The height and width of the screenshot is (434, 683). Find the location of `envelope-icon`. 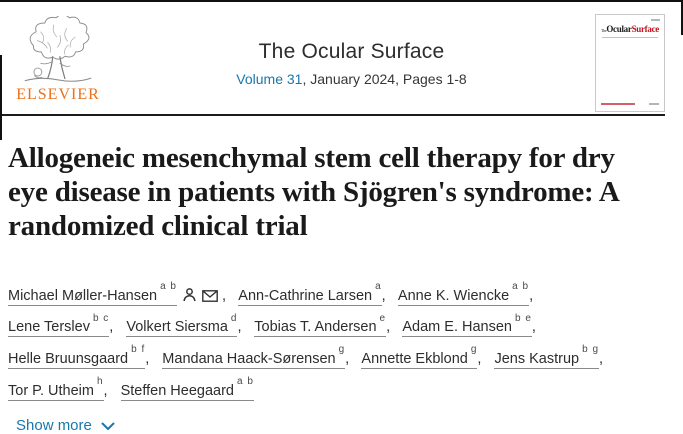

envelope-icon is located at coordinates (210, 295).